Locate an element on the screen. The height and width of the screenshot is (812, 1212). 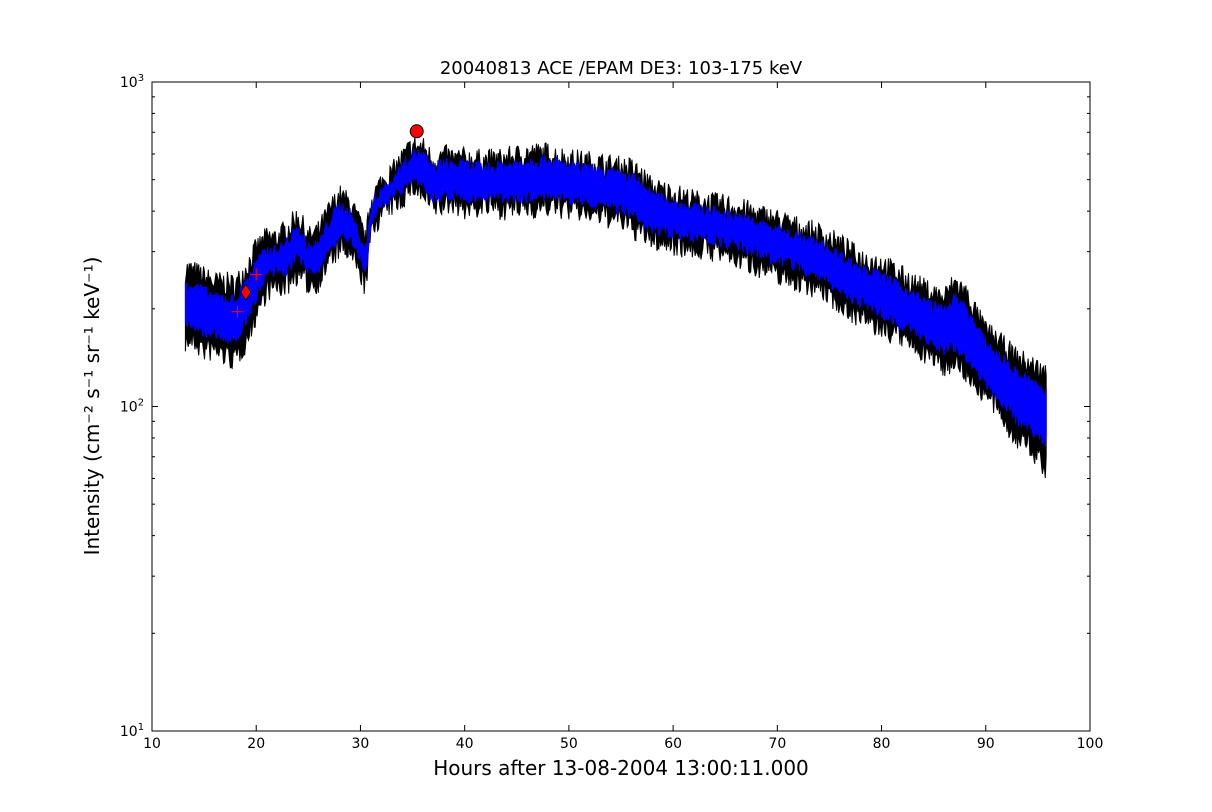
x-tick-label: 10 is located at coordinates (152, 744).